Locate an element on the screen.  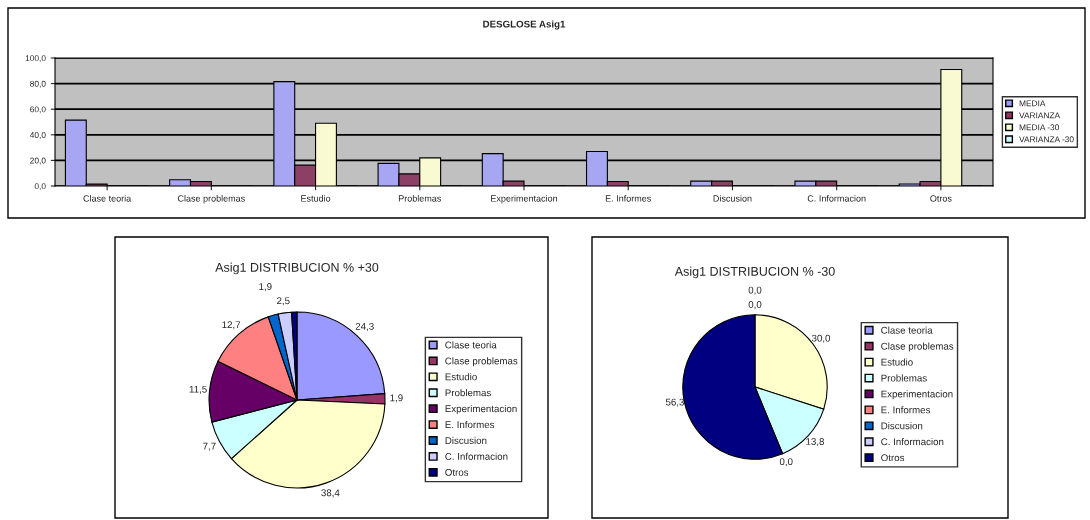
x-tick-label: Clase problemas is located at coordinates (211, 199).